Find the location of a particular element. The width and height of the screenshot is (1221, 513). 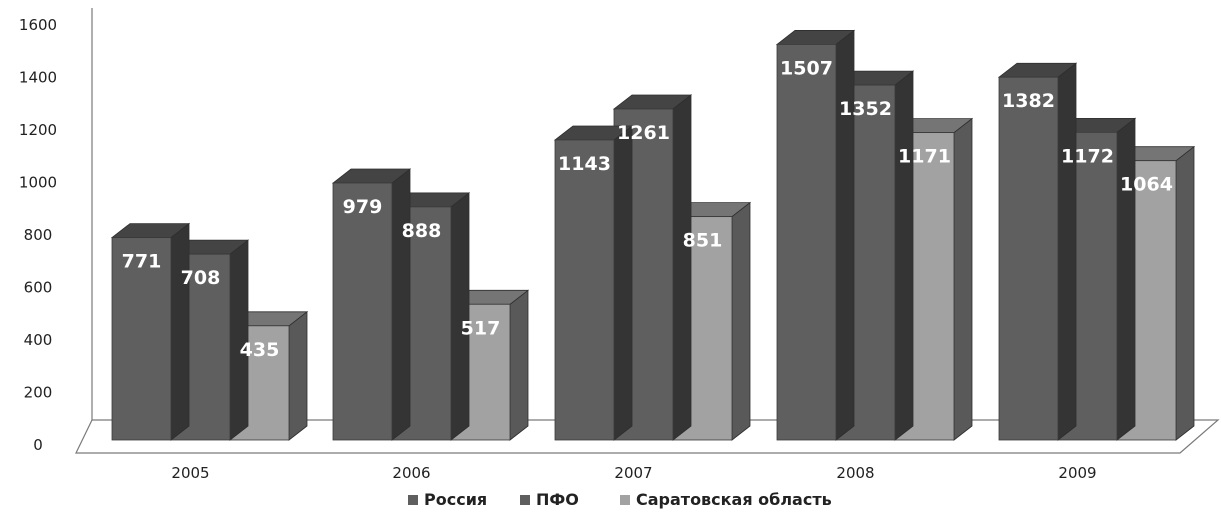

legend-entry: Саратовская область is located at coordinates (734, 499).